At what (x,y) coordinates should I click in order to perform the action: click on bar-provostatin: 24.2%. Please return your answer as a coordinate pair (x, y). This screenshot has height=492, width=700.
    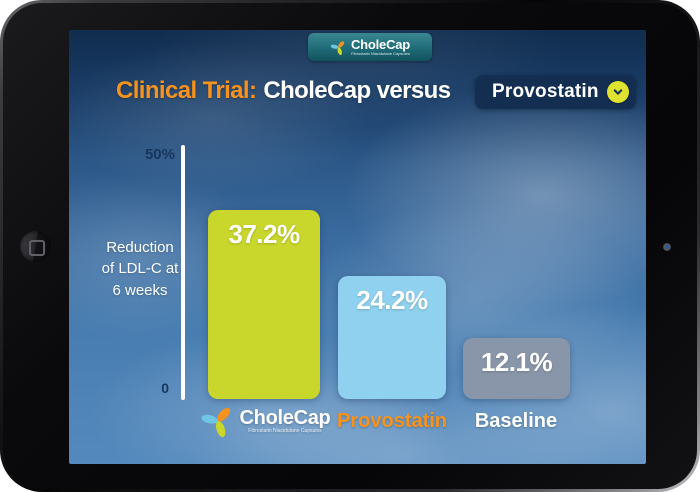
    Looking at the image, I should click on (392, 337).